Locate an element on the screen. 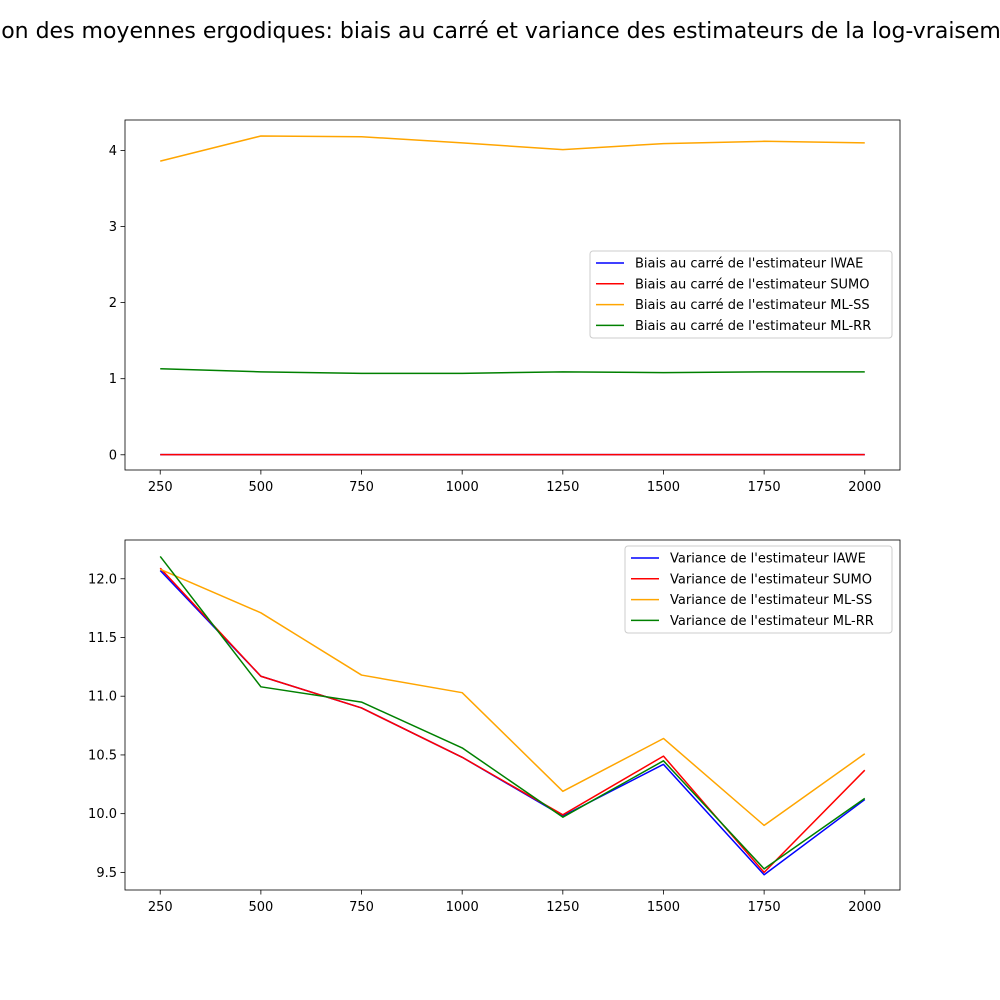  y-tick-label: 11.5 is located at coordinates (102, 638).